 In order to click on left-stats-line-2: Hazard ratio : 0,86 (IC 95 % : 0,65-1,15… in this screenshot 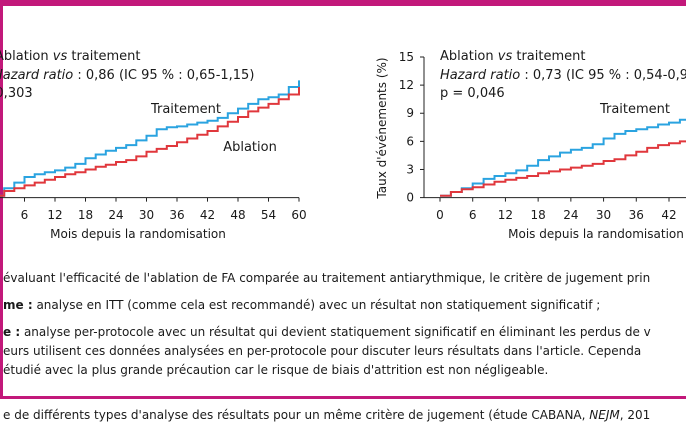, I will do `click(127, 75)`.